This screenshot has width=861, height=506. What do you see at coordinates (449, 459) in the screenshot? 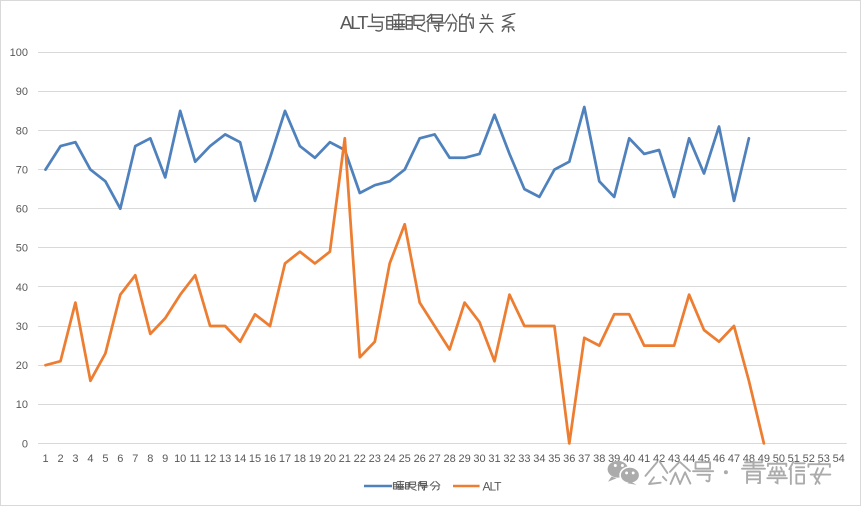
I see `svg-text: 28` at bounding box center [449, 459].